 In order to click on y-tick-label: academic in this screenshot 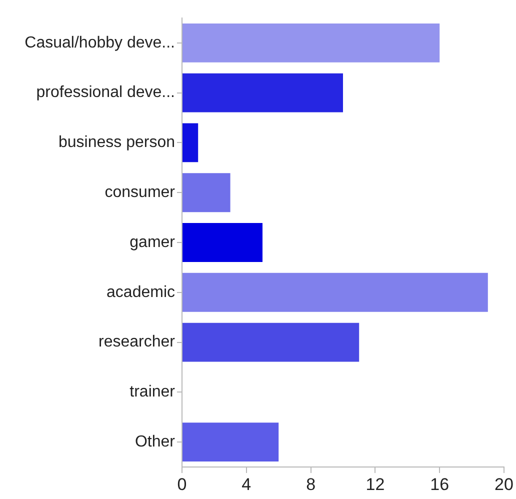, I will do `click(140, 292)`.